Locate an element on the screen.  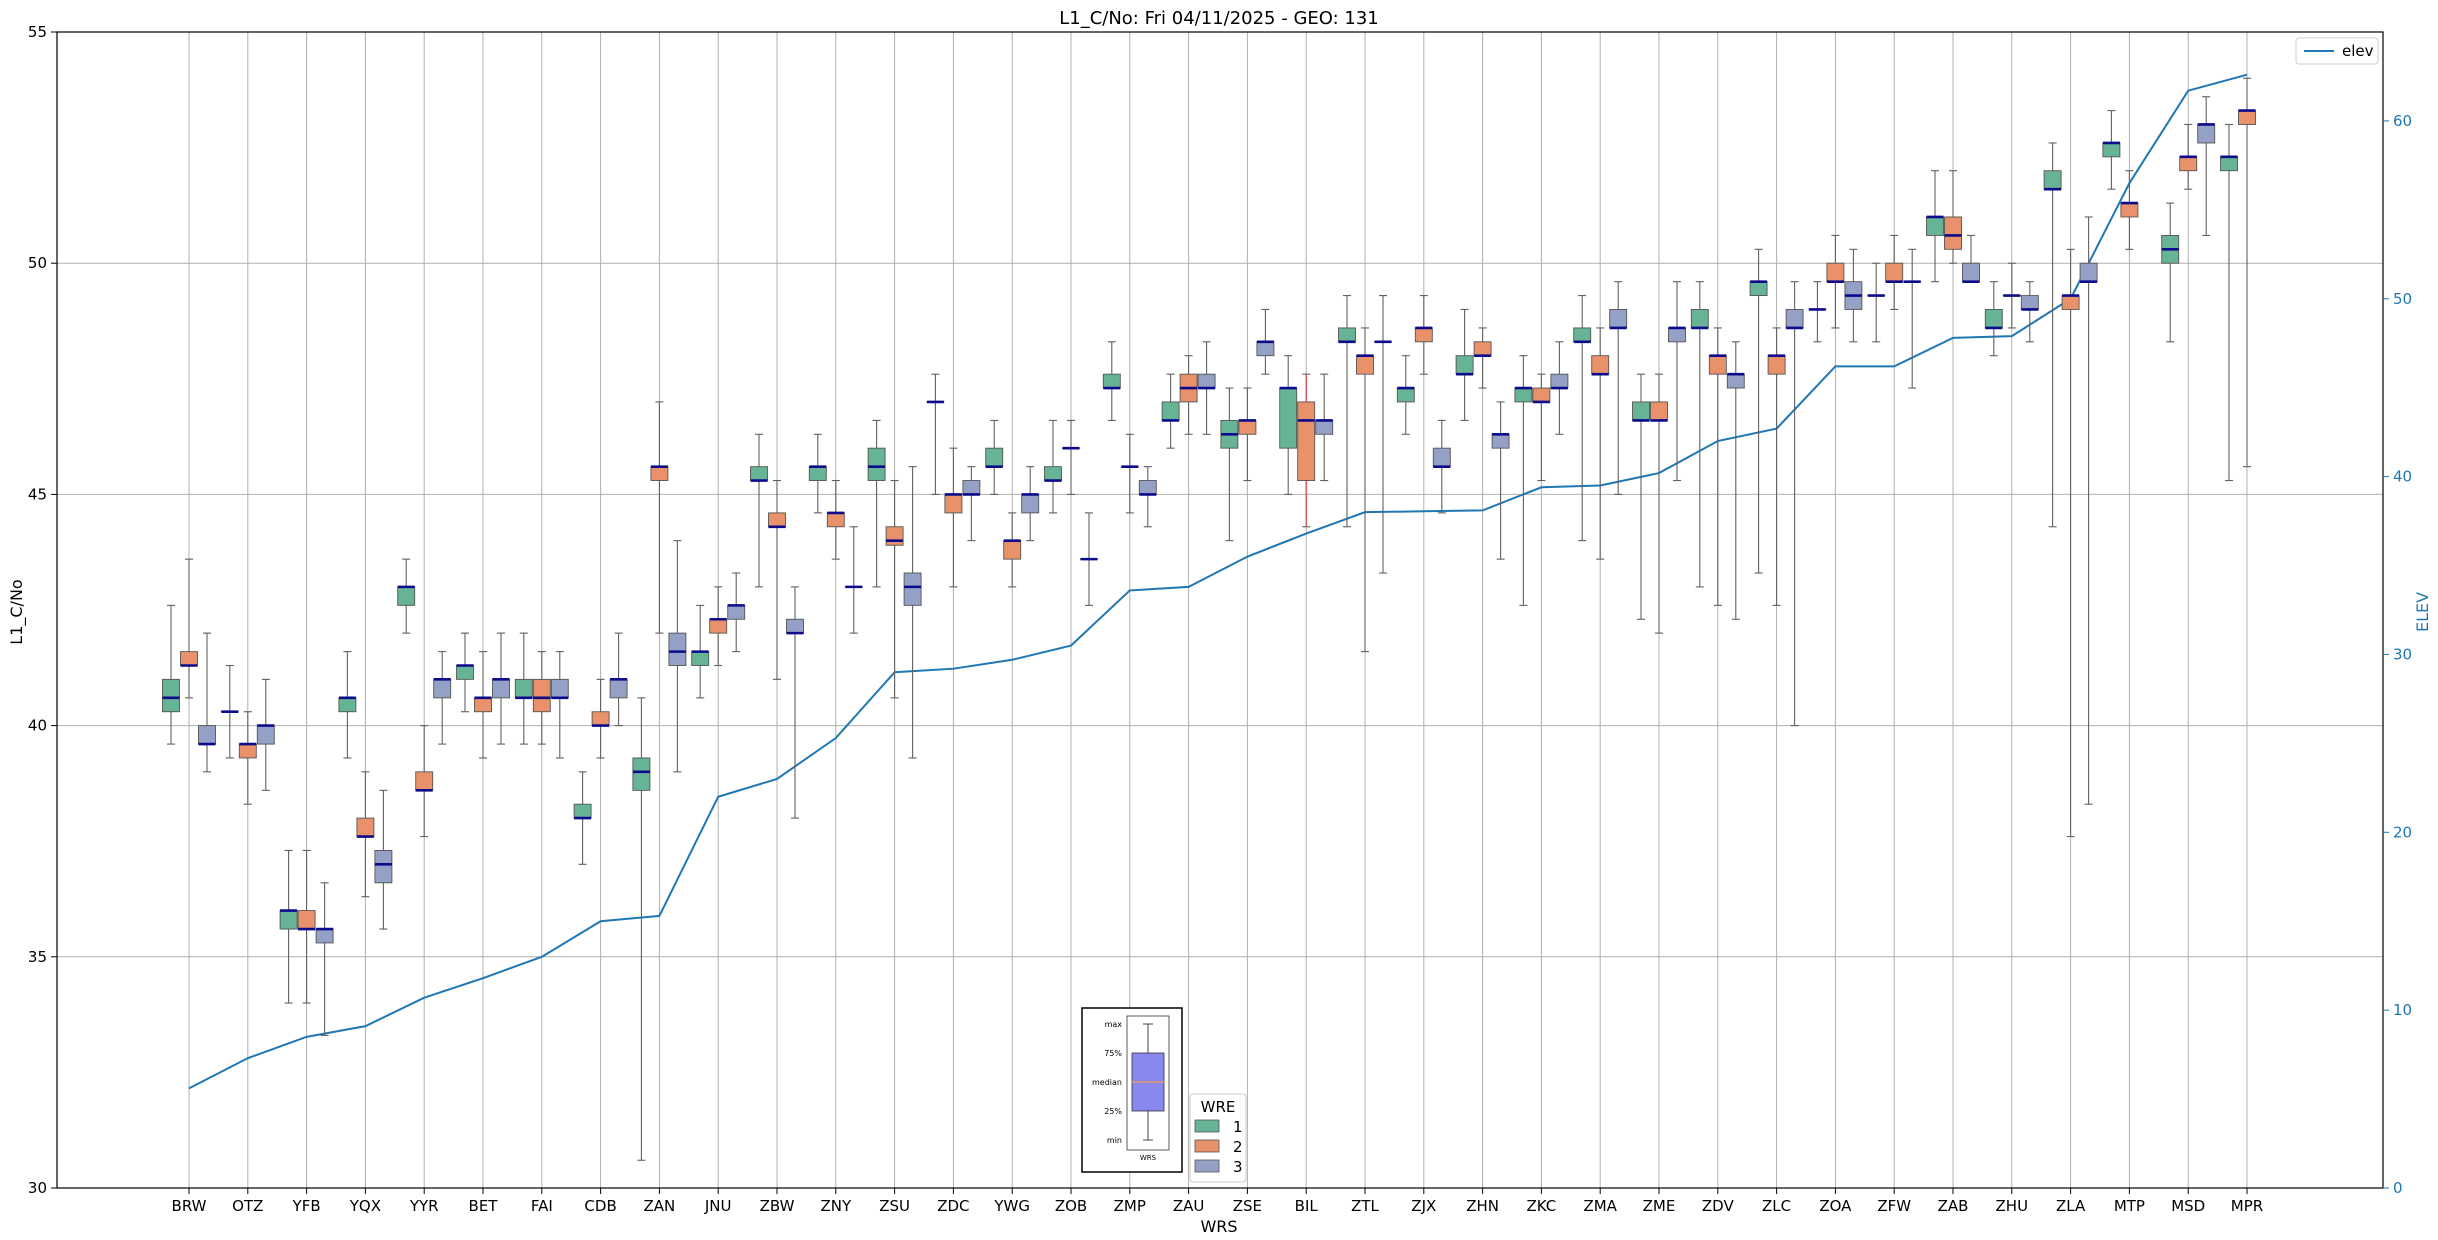
box-2-YQX is located at coordinates (365, 834).